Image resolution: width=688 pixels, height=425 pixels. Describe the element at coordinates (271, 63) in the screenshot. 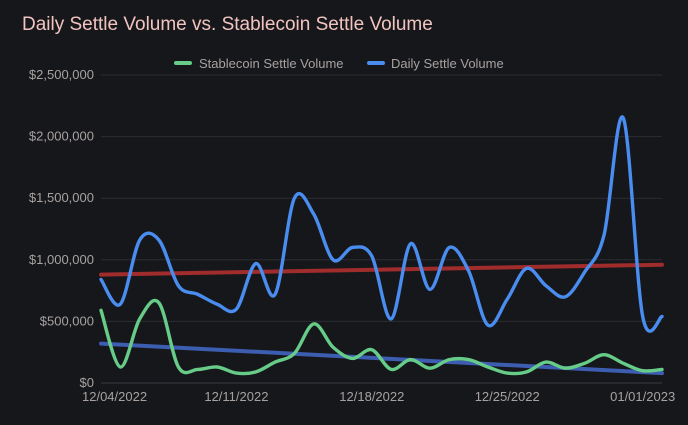

I see `legend-label-stablecoin-settle-volume: Stablecoin Settle Volume` at that location.